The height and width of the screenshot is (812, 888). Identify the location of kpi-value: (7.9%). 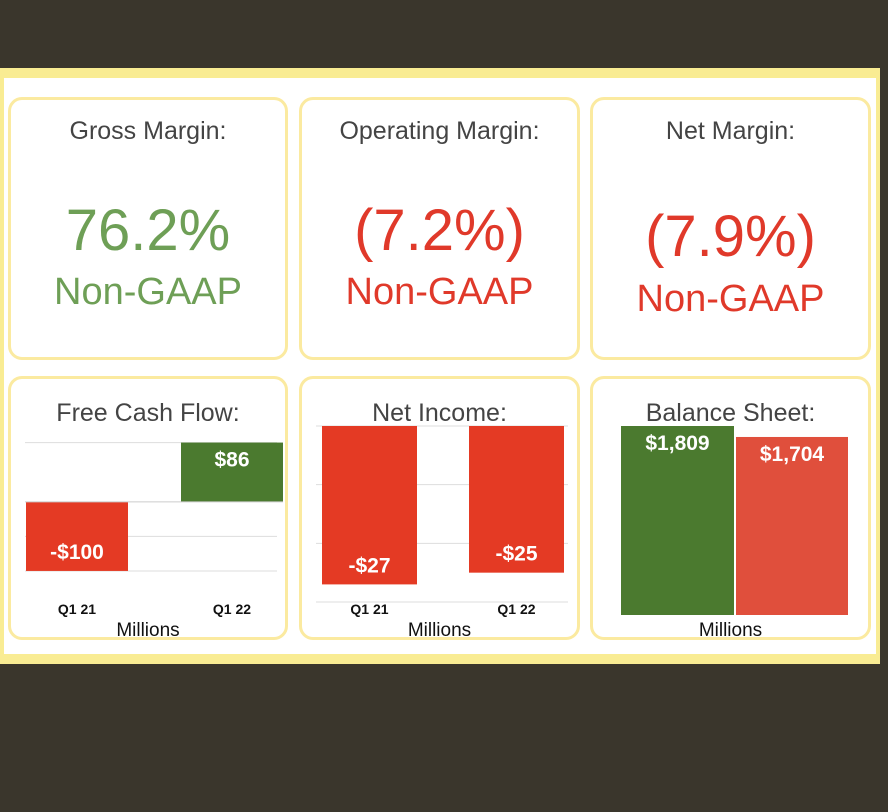
(730, 236).